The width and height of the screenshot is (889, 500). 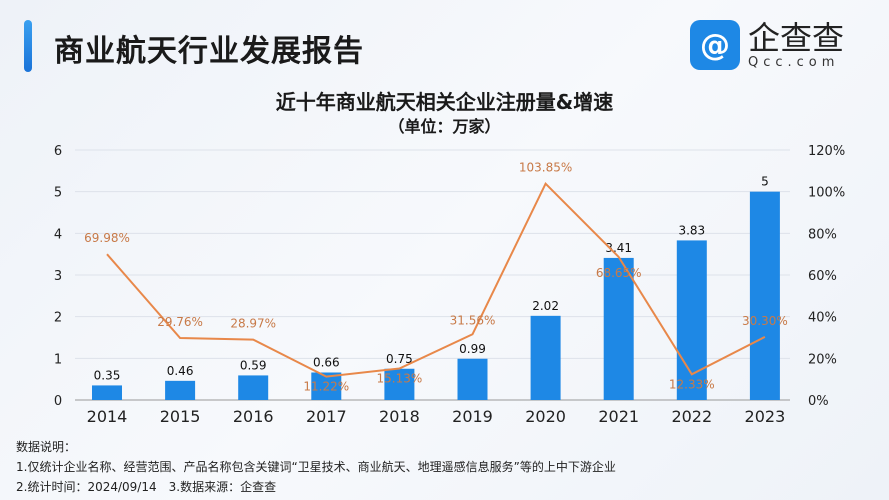 What do you see at coordinates (180, 371) in the screenshot?
I see `bar-value-label: 0.46` at bounding box center [180, 371].